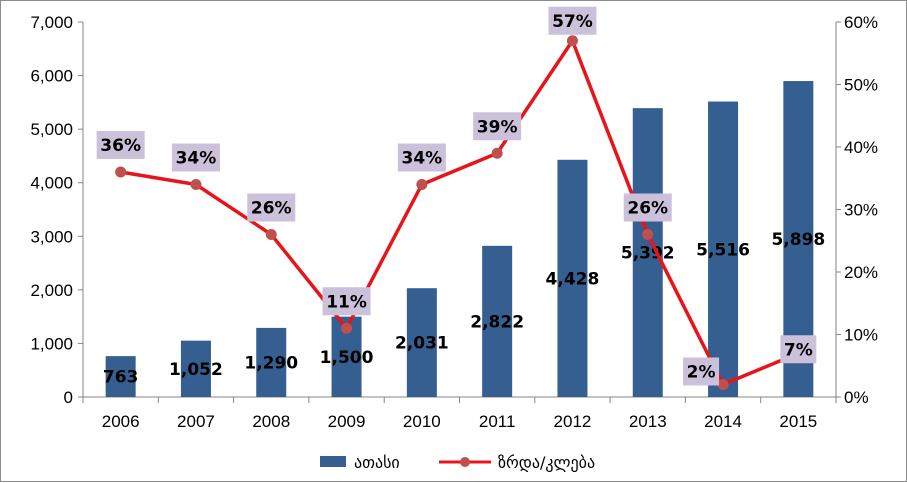  I want to click on legend-swatch-bars, so click(333, 461).